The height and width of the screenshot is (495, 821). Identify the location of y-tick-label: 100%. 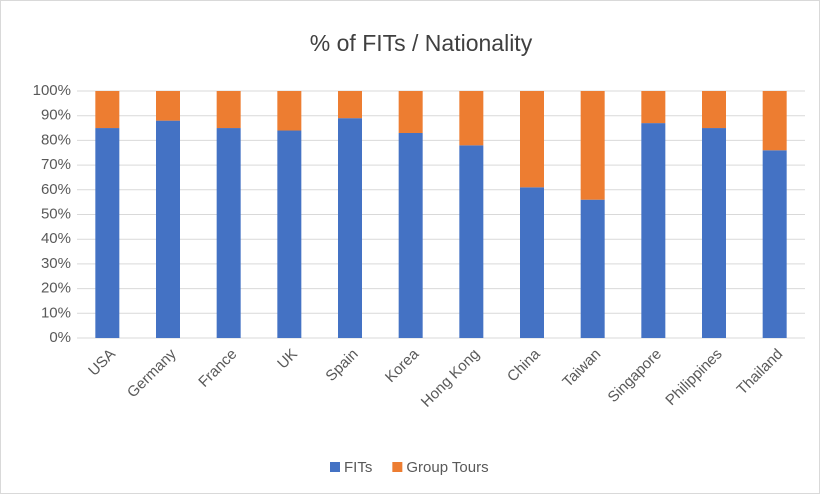
(52, 90).